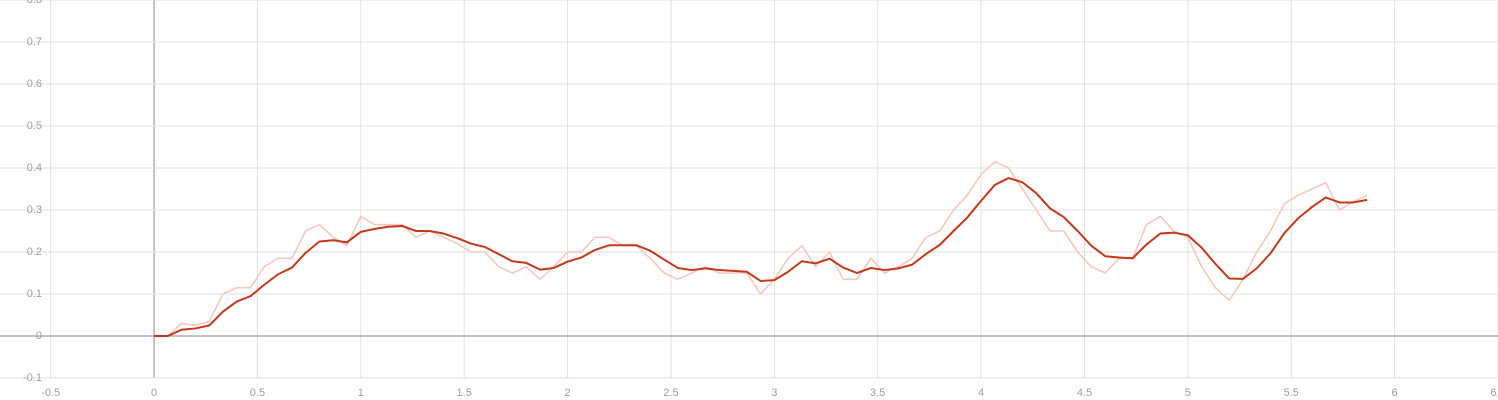 This screenshot has height=400, width=1498. I want to click on y-tick-label: 0.6, so click(34, 84).